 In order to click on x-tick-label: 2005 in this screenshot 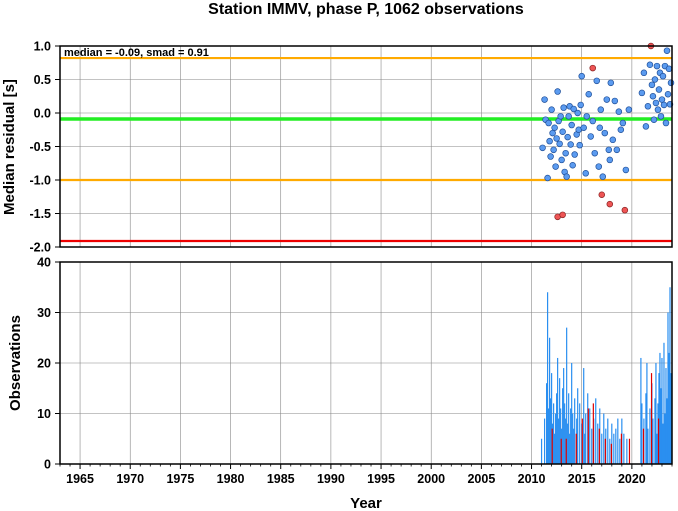, I will do `click(481, 479)`.